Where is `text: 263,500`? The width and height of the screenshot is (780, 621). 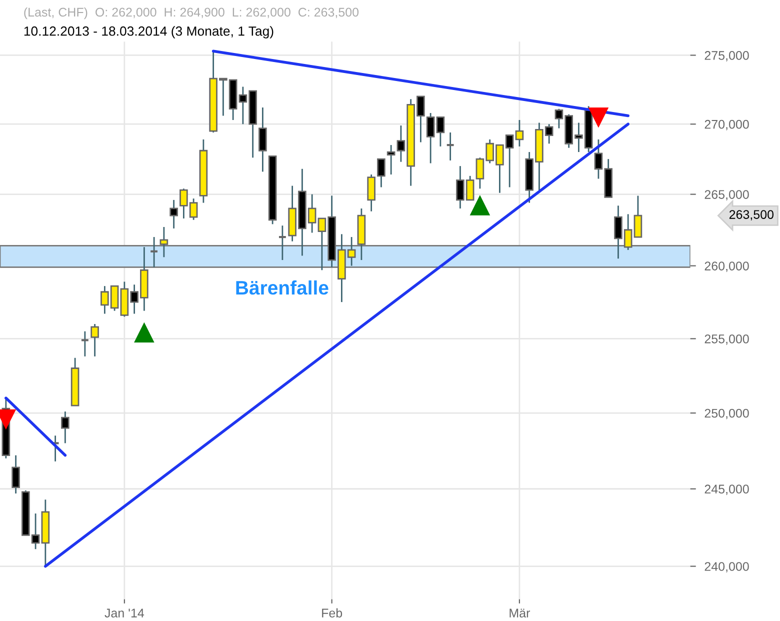 text: 263,500 is located at coordinates (751, 215).